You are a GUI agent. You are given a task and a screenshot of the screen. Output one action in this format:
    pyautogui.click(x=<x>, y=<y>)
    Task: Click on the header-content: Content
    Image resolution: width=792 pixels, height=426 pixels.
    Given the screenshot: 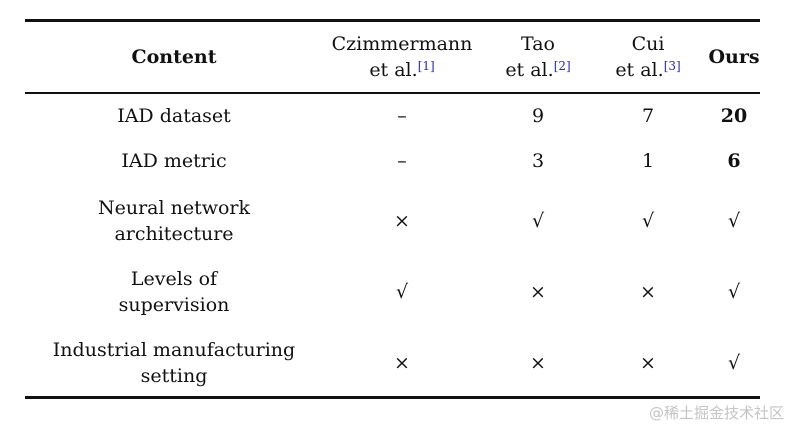 What is the action you would take?
    pyautogui.click(x=174, y=57)
    